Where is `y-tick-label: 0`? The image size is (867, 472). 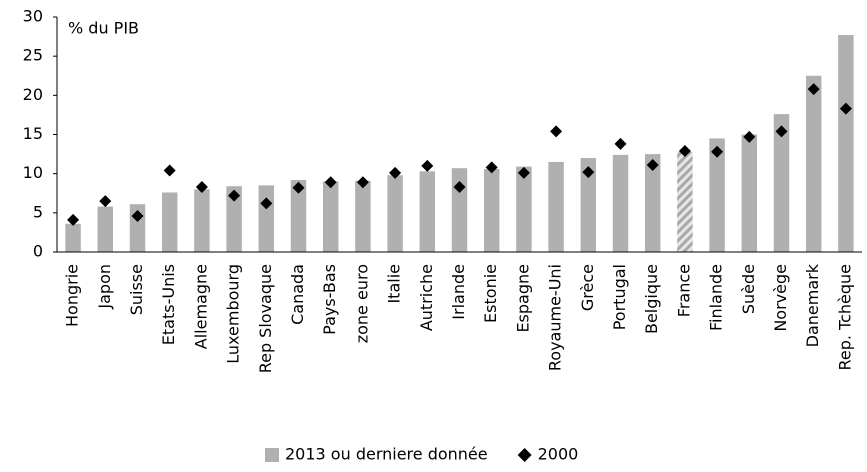 y-tick-label: 0 is located at coordinates (38, 251).